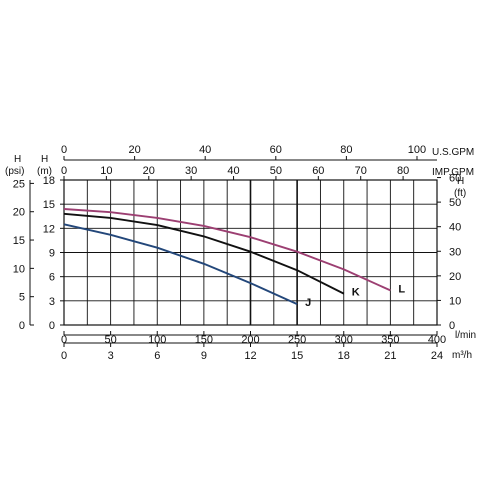 The image size is (500, 497). Describe the element at coordinates (64, 340) in the screenshot. I see `lmin-tick-label: 0` at that location.